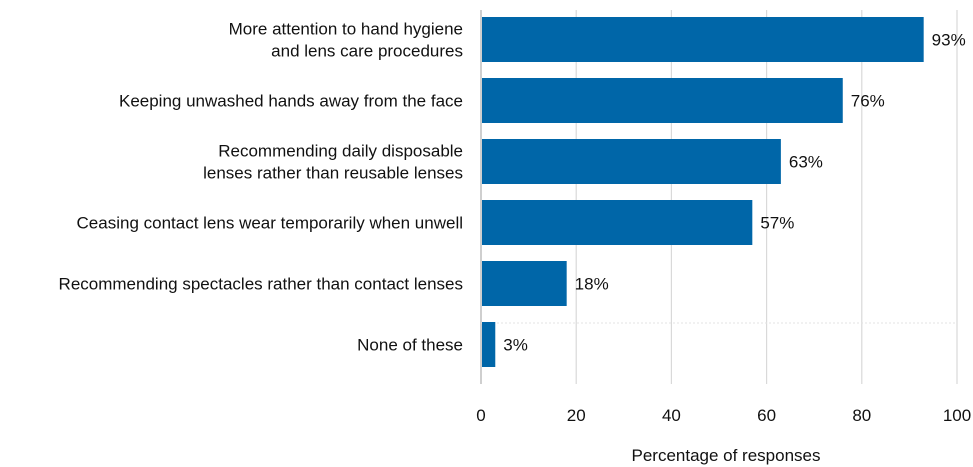 The image size is (973, 467). Describe the element at coordinates (777, 223) in the screenshot. I see `value-label-3: 57%` at that location.